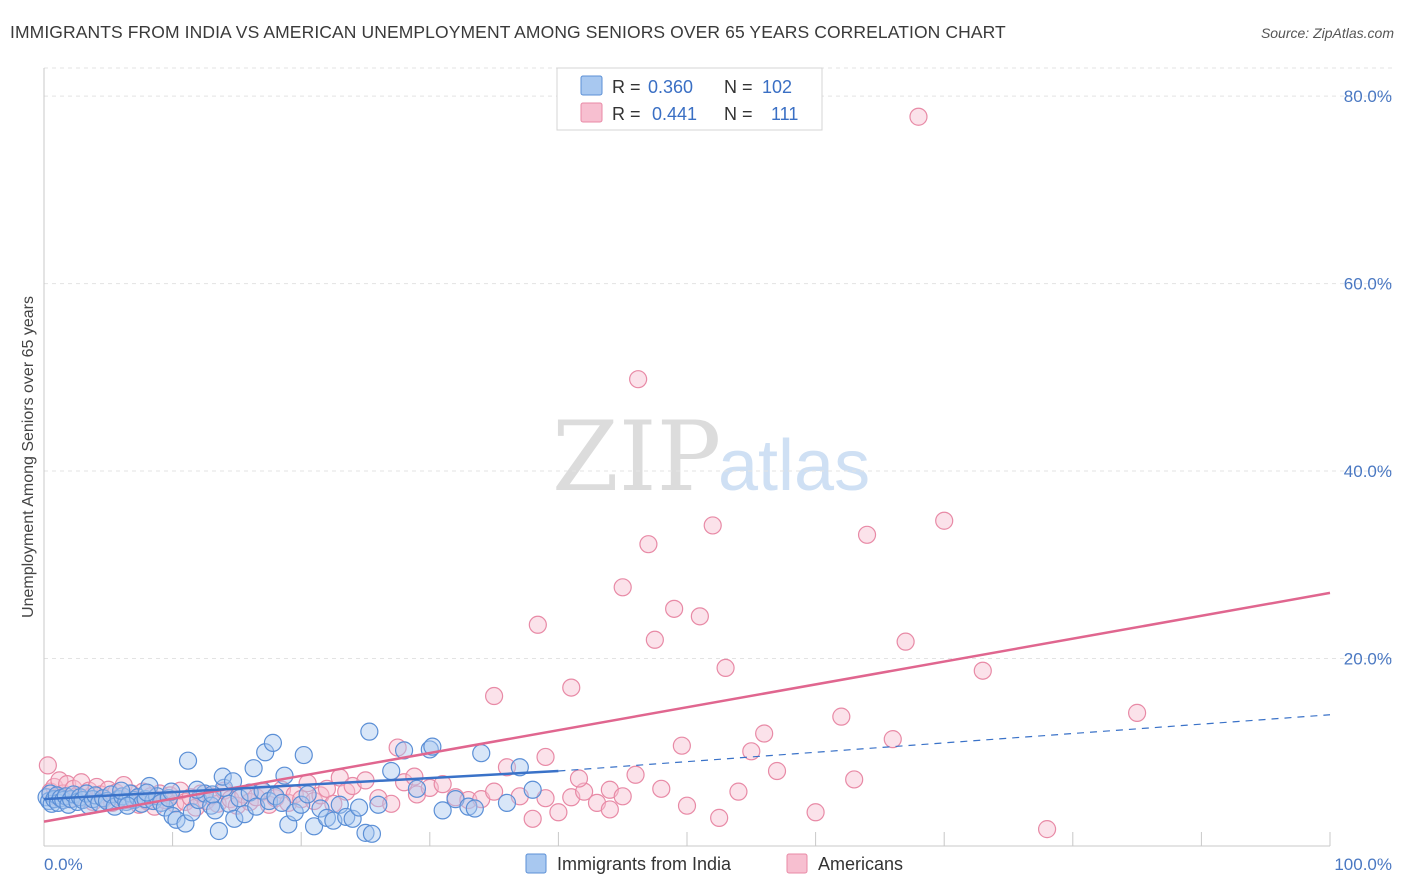 This screenshot has width=1406, height=892. Describe the element at coordinates (626, 87) in the screenshot. I see `legend-r-label-india: R =` at that location.